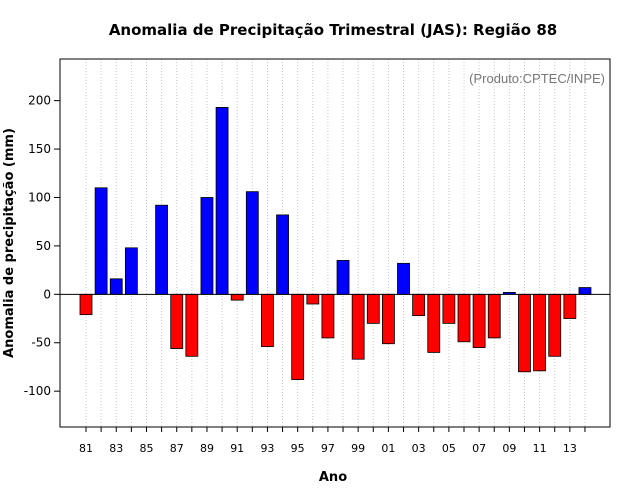 Image resolution: width=640 pixels, height=500 pixels. I want to click on x-tick-label: 97, so click(328, 448).